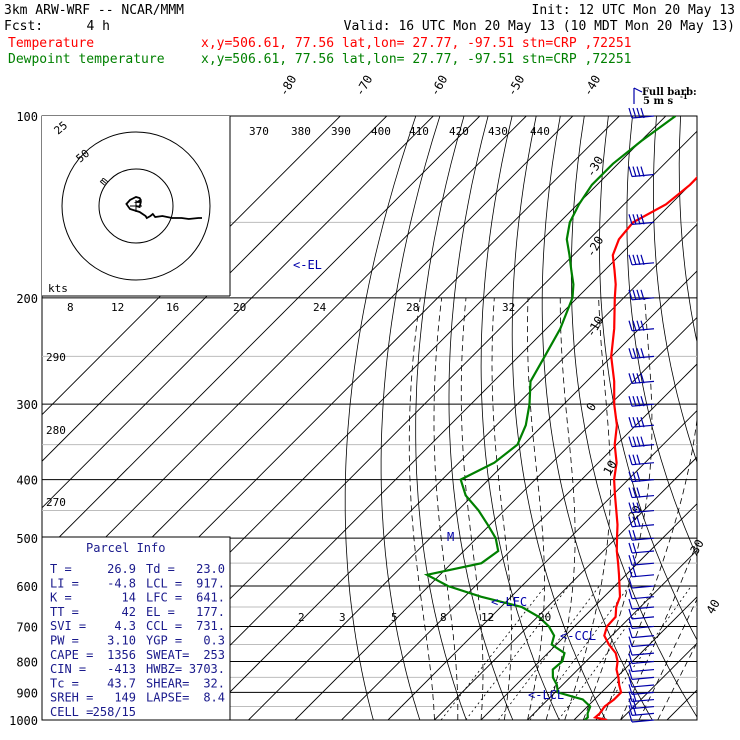  What do you see at coordinates (125, 698) in the screenshot?
I see `parcel-info-cell: 149` at bounding box center [125, 698].